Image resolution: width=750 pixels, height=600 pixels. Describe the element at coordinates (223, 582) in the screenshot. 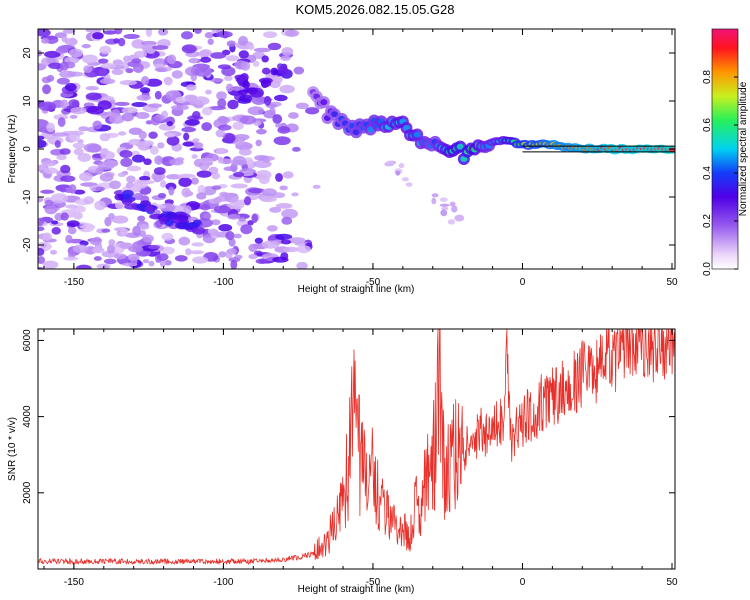

I see `snr-xtick-label: -100` at that location.